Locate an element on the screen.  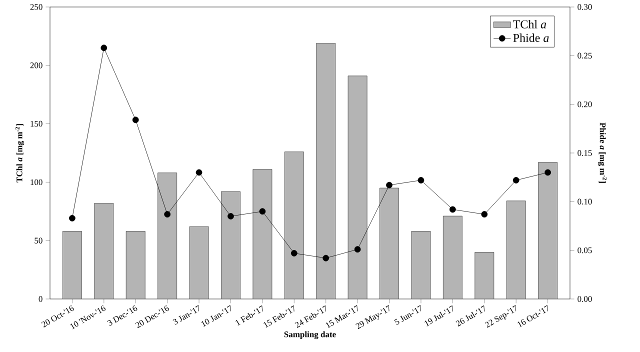
y-tick-label: 50 is located at coordinates (38, 241).